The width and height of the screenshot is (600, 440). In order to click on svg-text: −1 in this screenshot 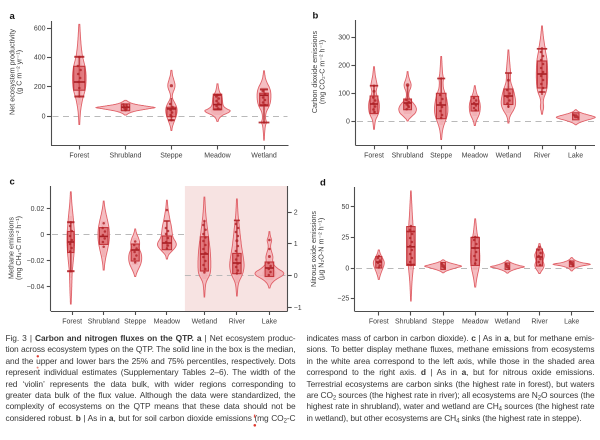, I will do `click(298, 308)`.